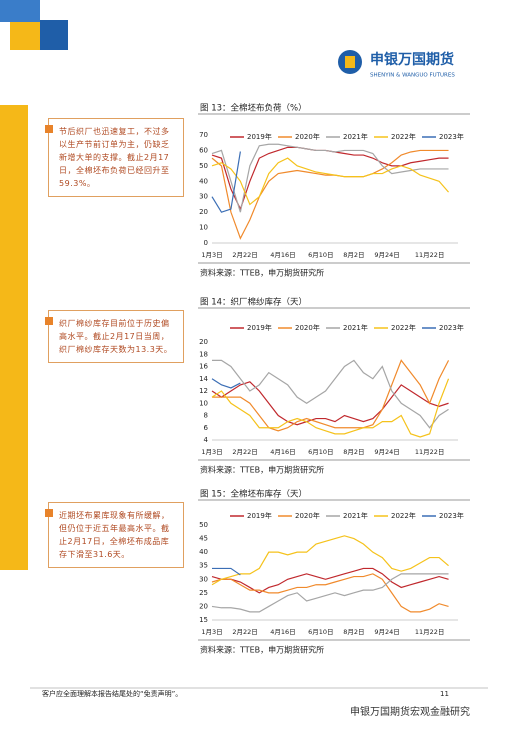 Image resolution: width=518 pixels, height=732 pixels. I want to click on y-tick-label: 16, so click(203, 367).